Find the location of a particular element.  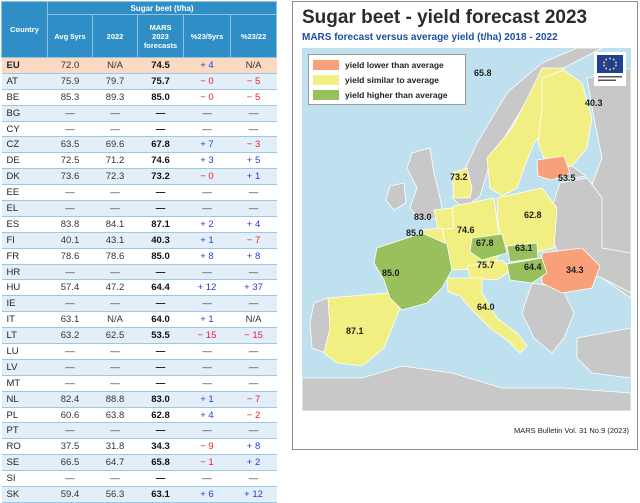

y2022-cell: 56.3 is located at coordinates (115, 494).